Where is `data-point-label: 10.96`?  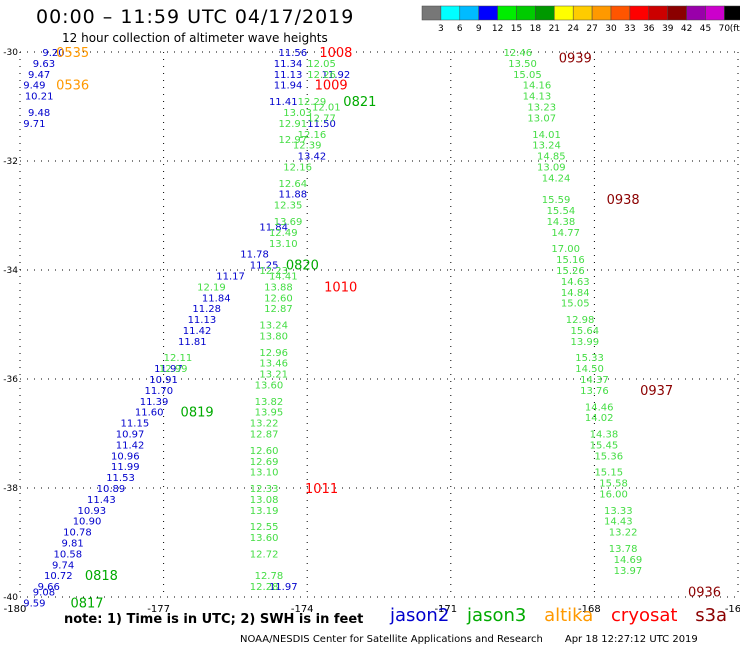 data-point-label: 10.96 is located at coordinates (125, 456).